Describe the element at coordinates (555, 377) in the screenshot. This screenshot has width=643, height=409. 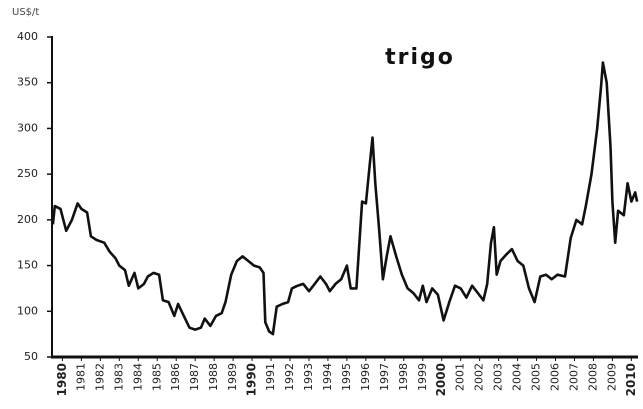
I see `x-tick-label: 2006` at that location.